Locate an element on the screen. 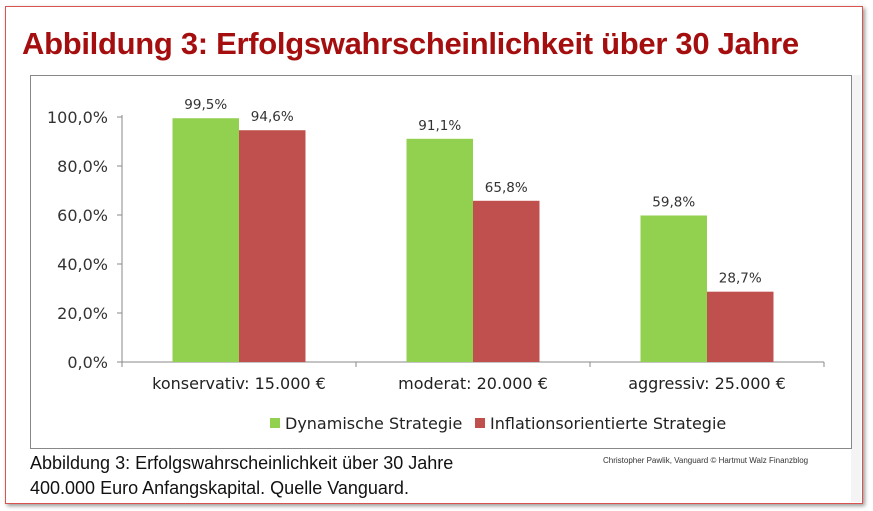 The height and width of the screenshot is (511, 873). y-tick-label: 60,0% is located at coordinates (82, 215).